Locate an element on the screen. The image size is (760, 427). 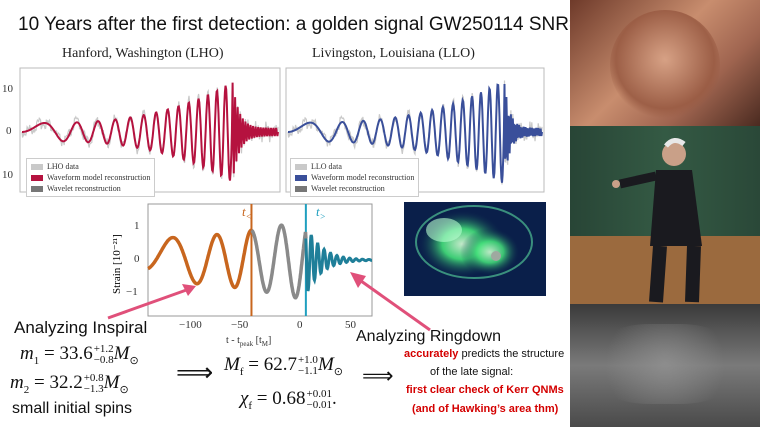
strain-xtick-m50: −50 is located at coordinates (240, 325).